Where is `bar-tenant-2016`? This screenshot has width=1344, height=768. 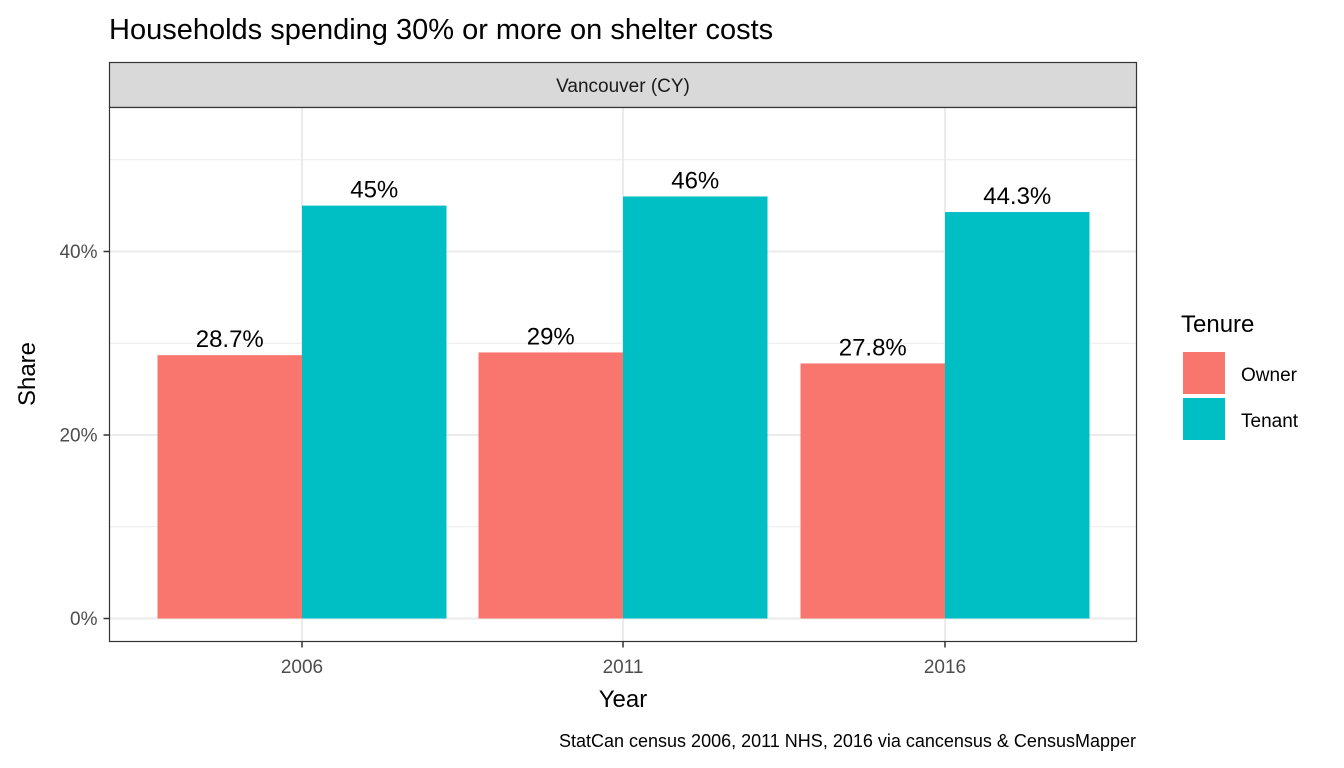
bar-tenant-2016 is located at coordinates (1017, 415).